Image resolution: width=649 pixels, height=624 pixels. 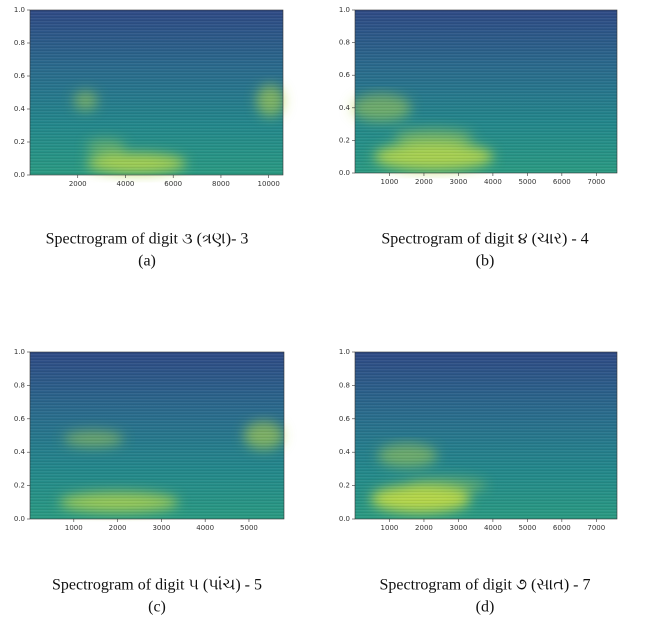 What do you see at coordinates (485, 607) in the screenshot?
I see `subfigure-label: (d)` at bounding box center [485, 607].